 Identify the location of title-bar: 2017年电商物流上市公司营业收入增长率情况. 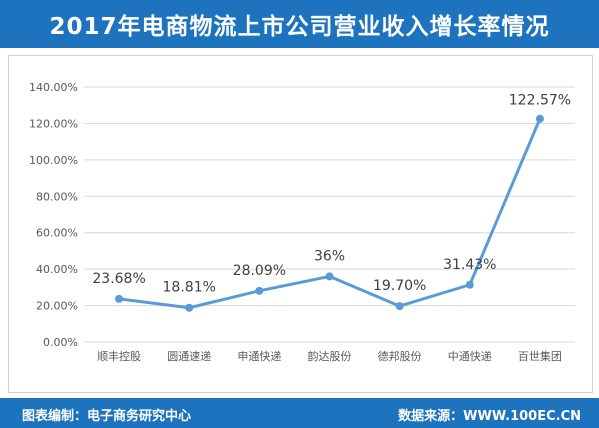
(299, 24).